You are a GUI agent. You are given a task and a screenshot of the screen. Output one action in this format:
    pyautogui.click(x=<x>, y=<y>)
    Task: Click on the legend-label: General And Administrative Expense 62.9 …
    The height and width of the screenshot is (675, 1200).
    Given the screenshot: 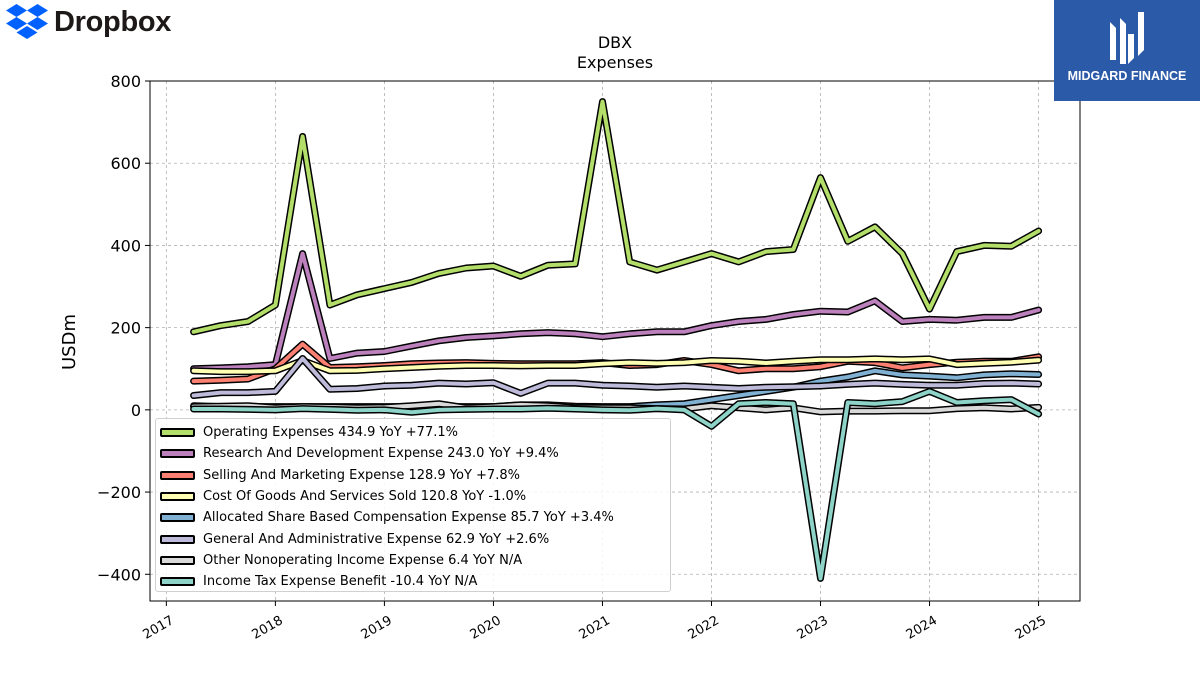 What is the action you would take?
    pyautogui.click(x=376, y=539)
    